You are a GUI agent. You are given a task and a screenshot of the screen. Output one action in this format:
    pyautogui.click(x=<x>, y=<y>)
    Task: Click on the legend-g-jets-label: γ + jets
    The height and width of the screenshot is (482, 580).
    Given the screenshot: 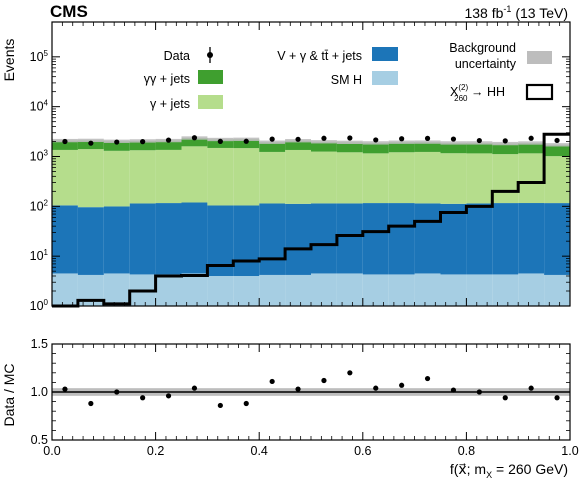 What is the action you would take?
    pyautogui.click(x=170, y=104)
    